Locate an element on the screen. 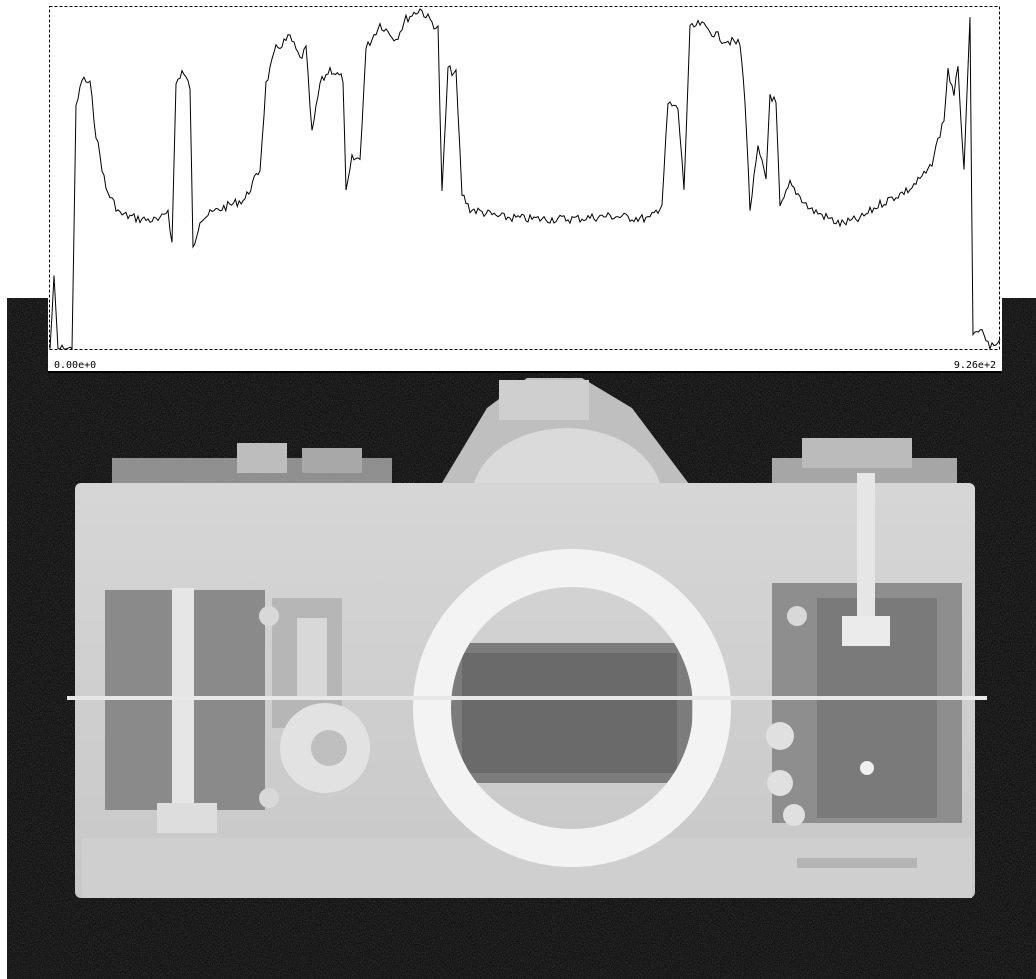 The height and width of the screenshot is (979, 1036). scanline-indicator is located at coordinates (527, 698).